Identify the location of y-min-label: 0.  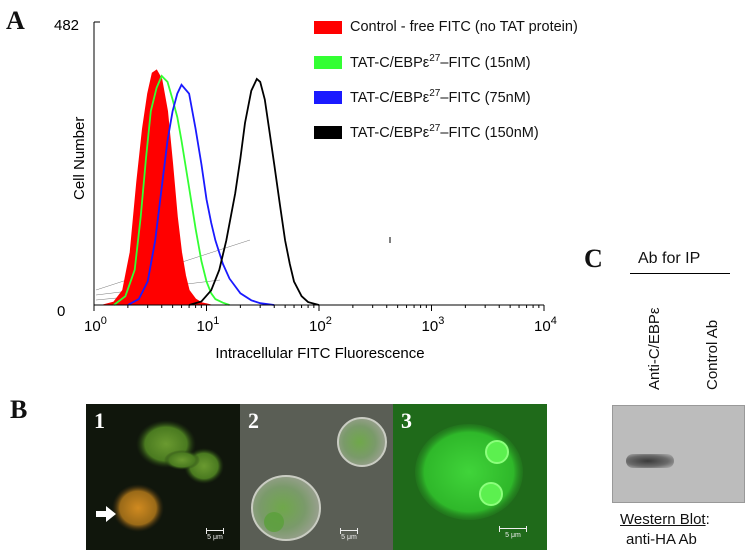
(61, 311).